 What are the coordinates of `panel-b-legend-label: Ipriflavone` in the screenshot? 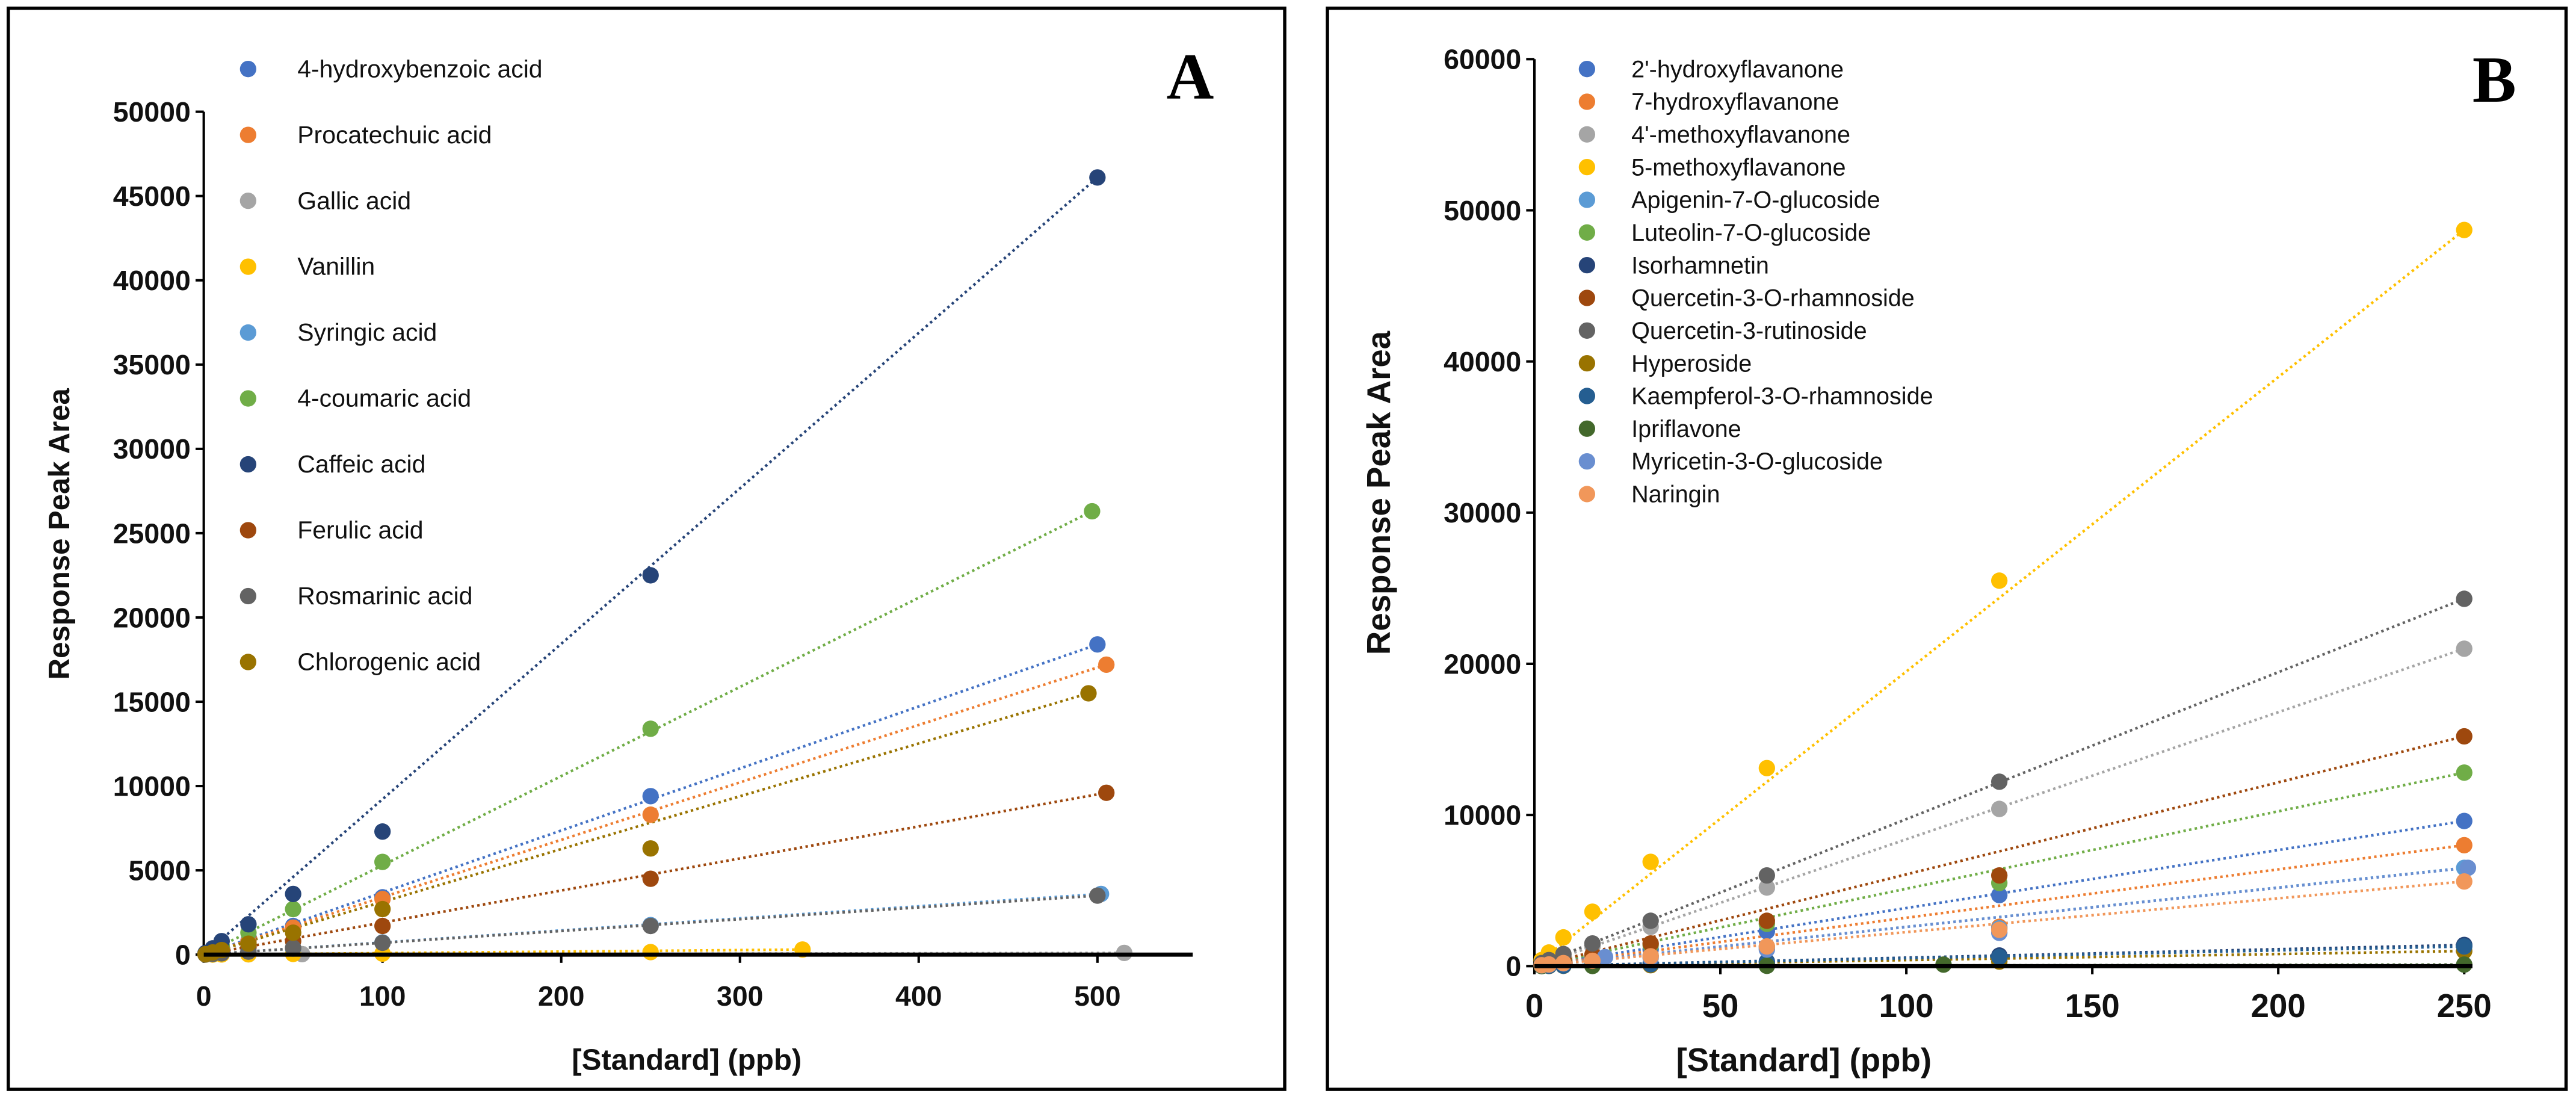 It's located at (1686, 429).